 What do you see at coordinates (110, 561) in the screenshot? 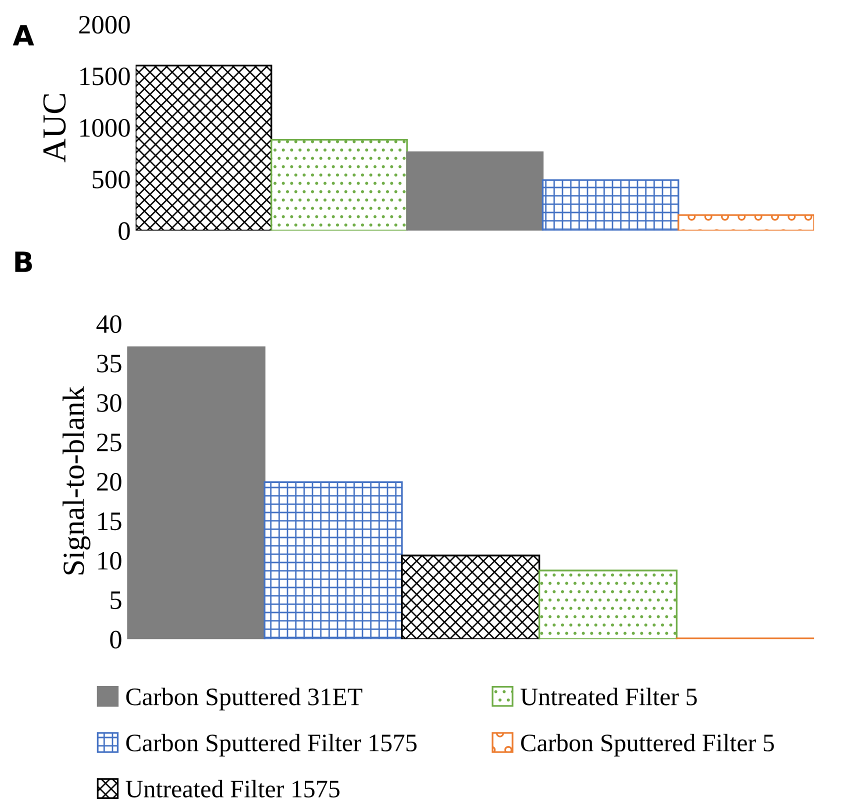
I see `y-tick-label: 10` at bounding box center [110, 561].